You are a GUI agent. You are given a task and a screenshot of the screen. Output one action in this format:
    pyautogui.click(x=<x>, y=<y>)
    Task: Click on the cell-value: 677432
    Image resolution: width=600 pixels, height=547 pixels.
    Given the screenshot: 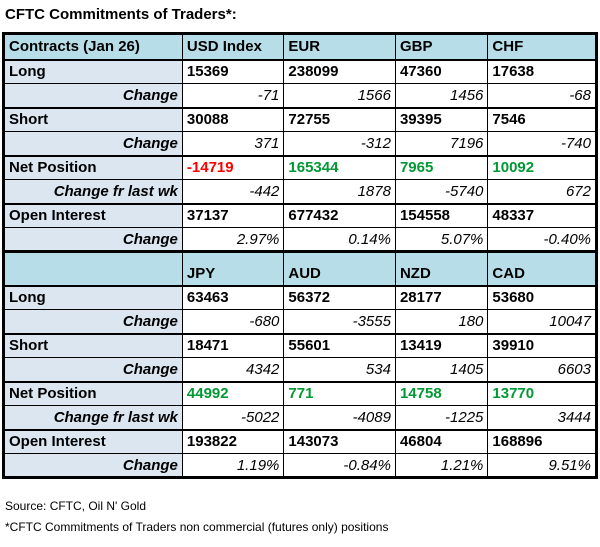 What is the action you would take?
    pyautogui.click(x=339, y=215)
    